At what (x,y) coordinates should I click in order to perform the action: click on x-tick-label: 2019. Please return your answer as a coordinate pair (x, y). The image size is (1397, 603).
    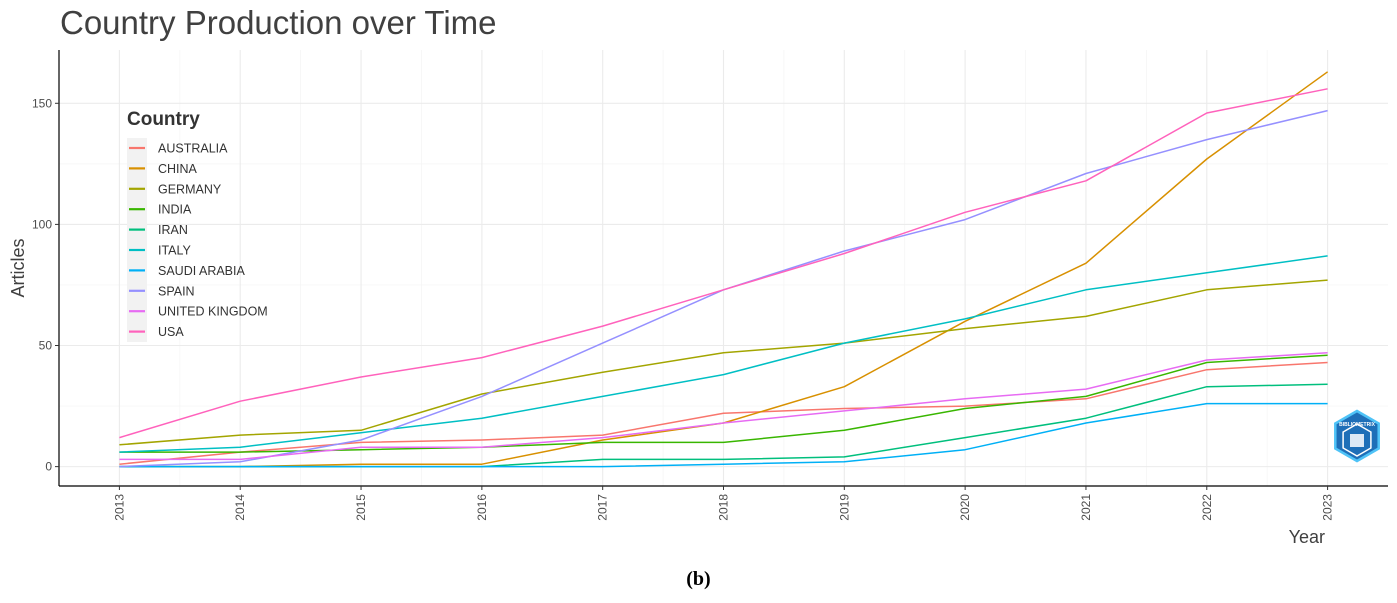
    Looking at the image, I should click on (844, 507).